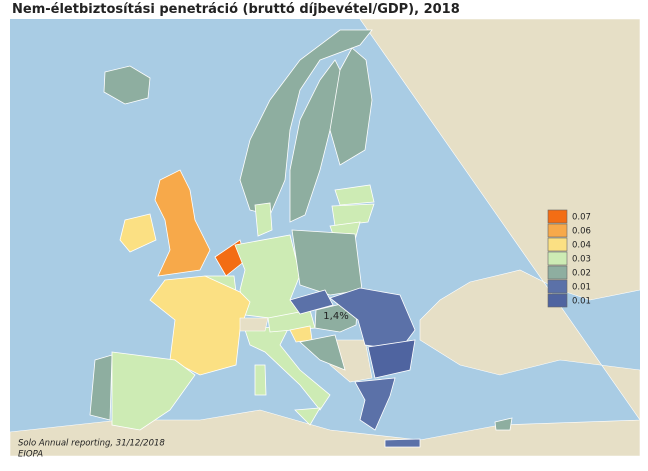 The width and height of the screenshot is (648, 471). Describe the element at coordinates (30, 455) in the screenshot. I see `source-text: EIOPA` at that location.